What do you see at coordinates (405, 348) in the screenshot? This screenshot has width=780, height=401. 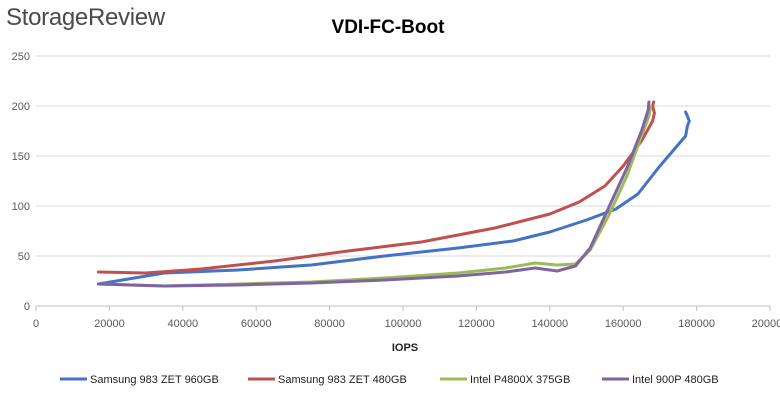 I see `x-axis-title: IOPS` at bounding box center [405, 348].